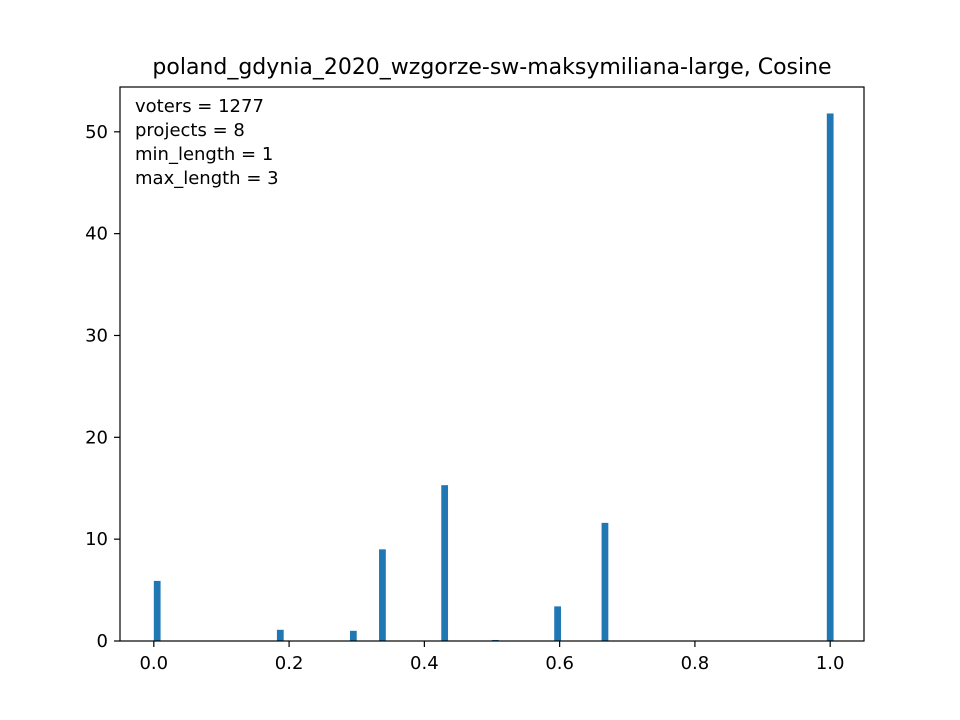 Image resolution: width=960 pixels, height=720 pixels. Describe the element at coordinates (199, 106) in the screenshot. I see `annotation-line: voters = 1277` at that location.